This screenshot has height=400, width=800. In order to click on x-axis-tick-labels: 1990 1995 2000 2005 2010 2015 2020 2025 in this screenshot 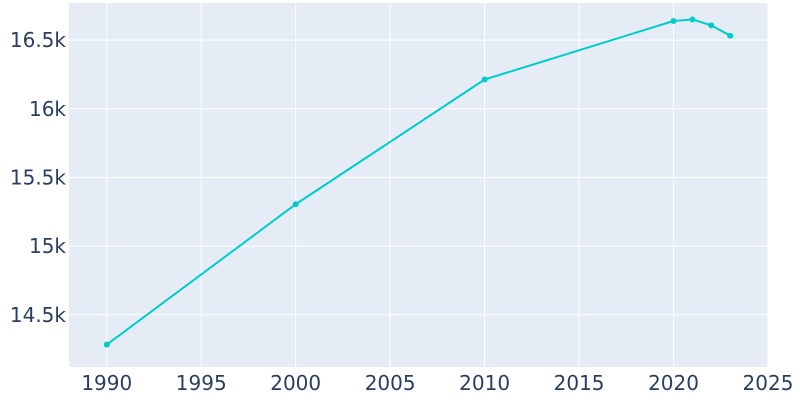, I will do `click(437, 383)`.